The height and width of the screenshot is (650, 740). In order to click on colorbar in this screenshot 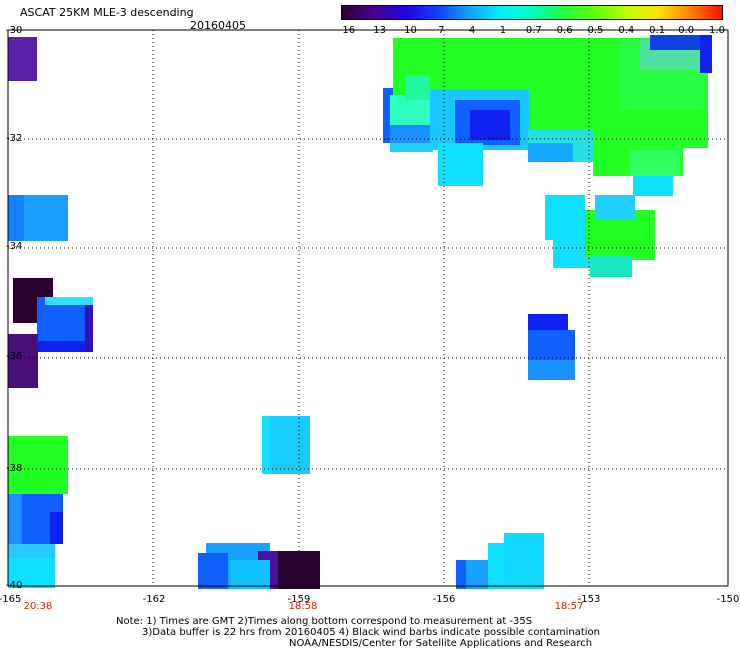, I will do `click(532, 12)`.